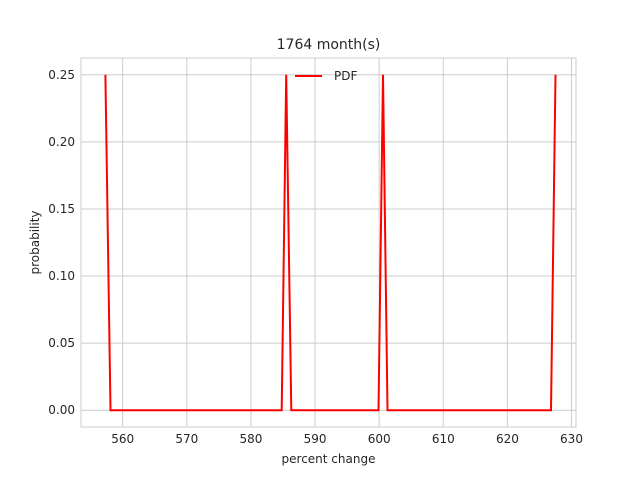 The width and height of the screenshot is (640, 480). Describe the element at coordinates (329, 459) in the screenshot. I see `x-axis-label: percent change` at that location.